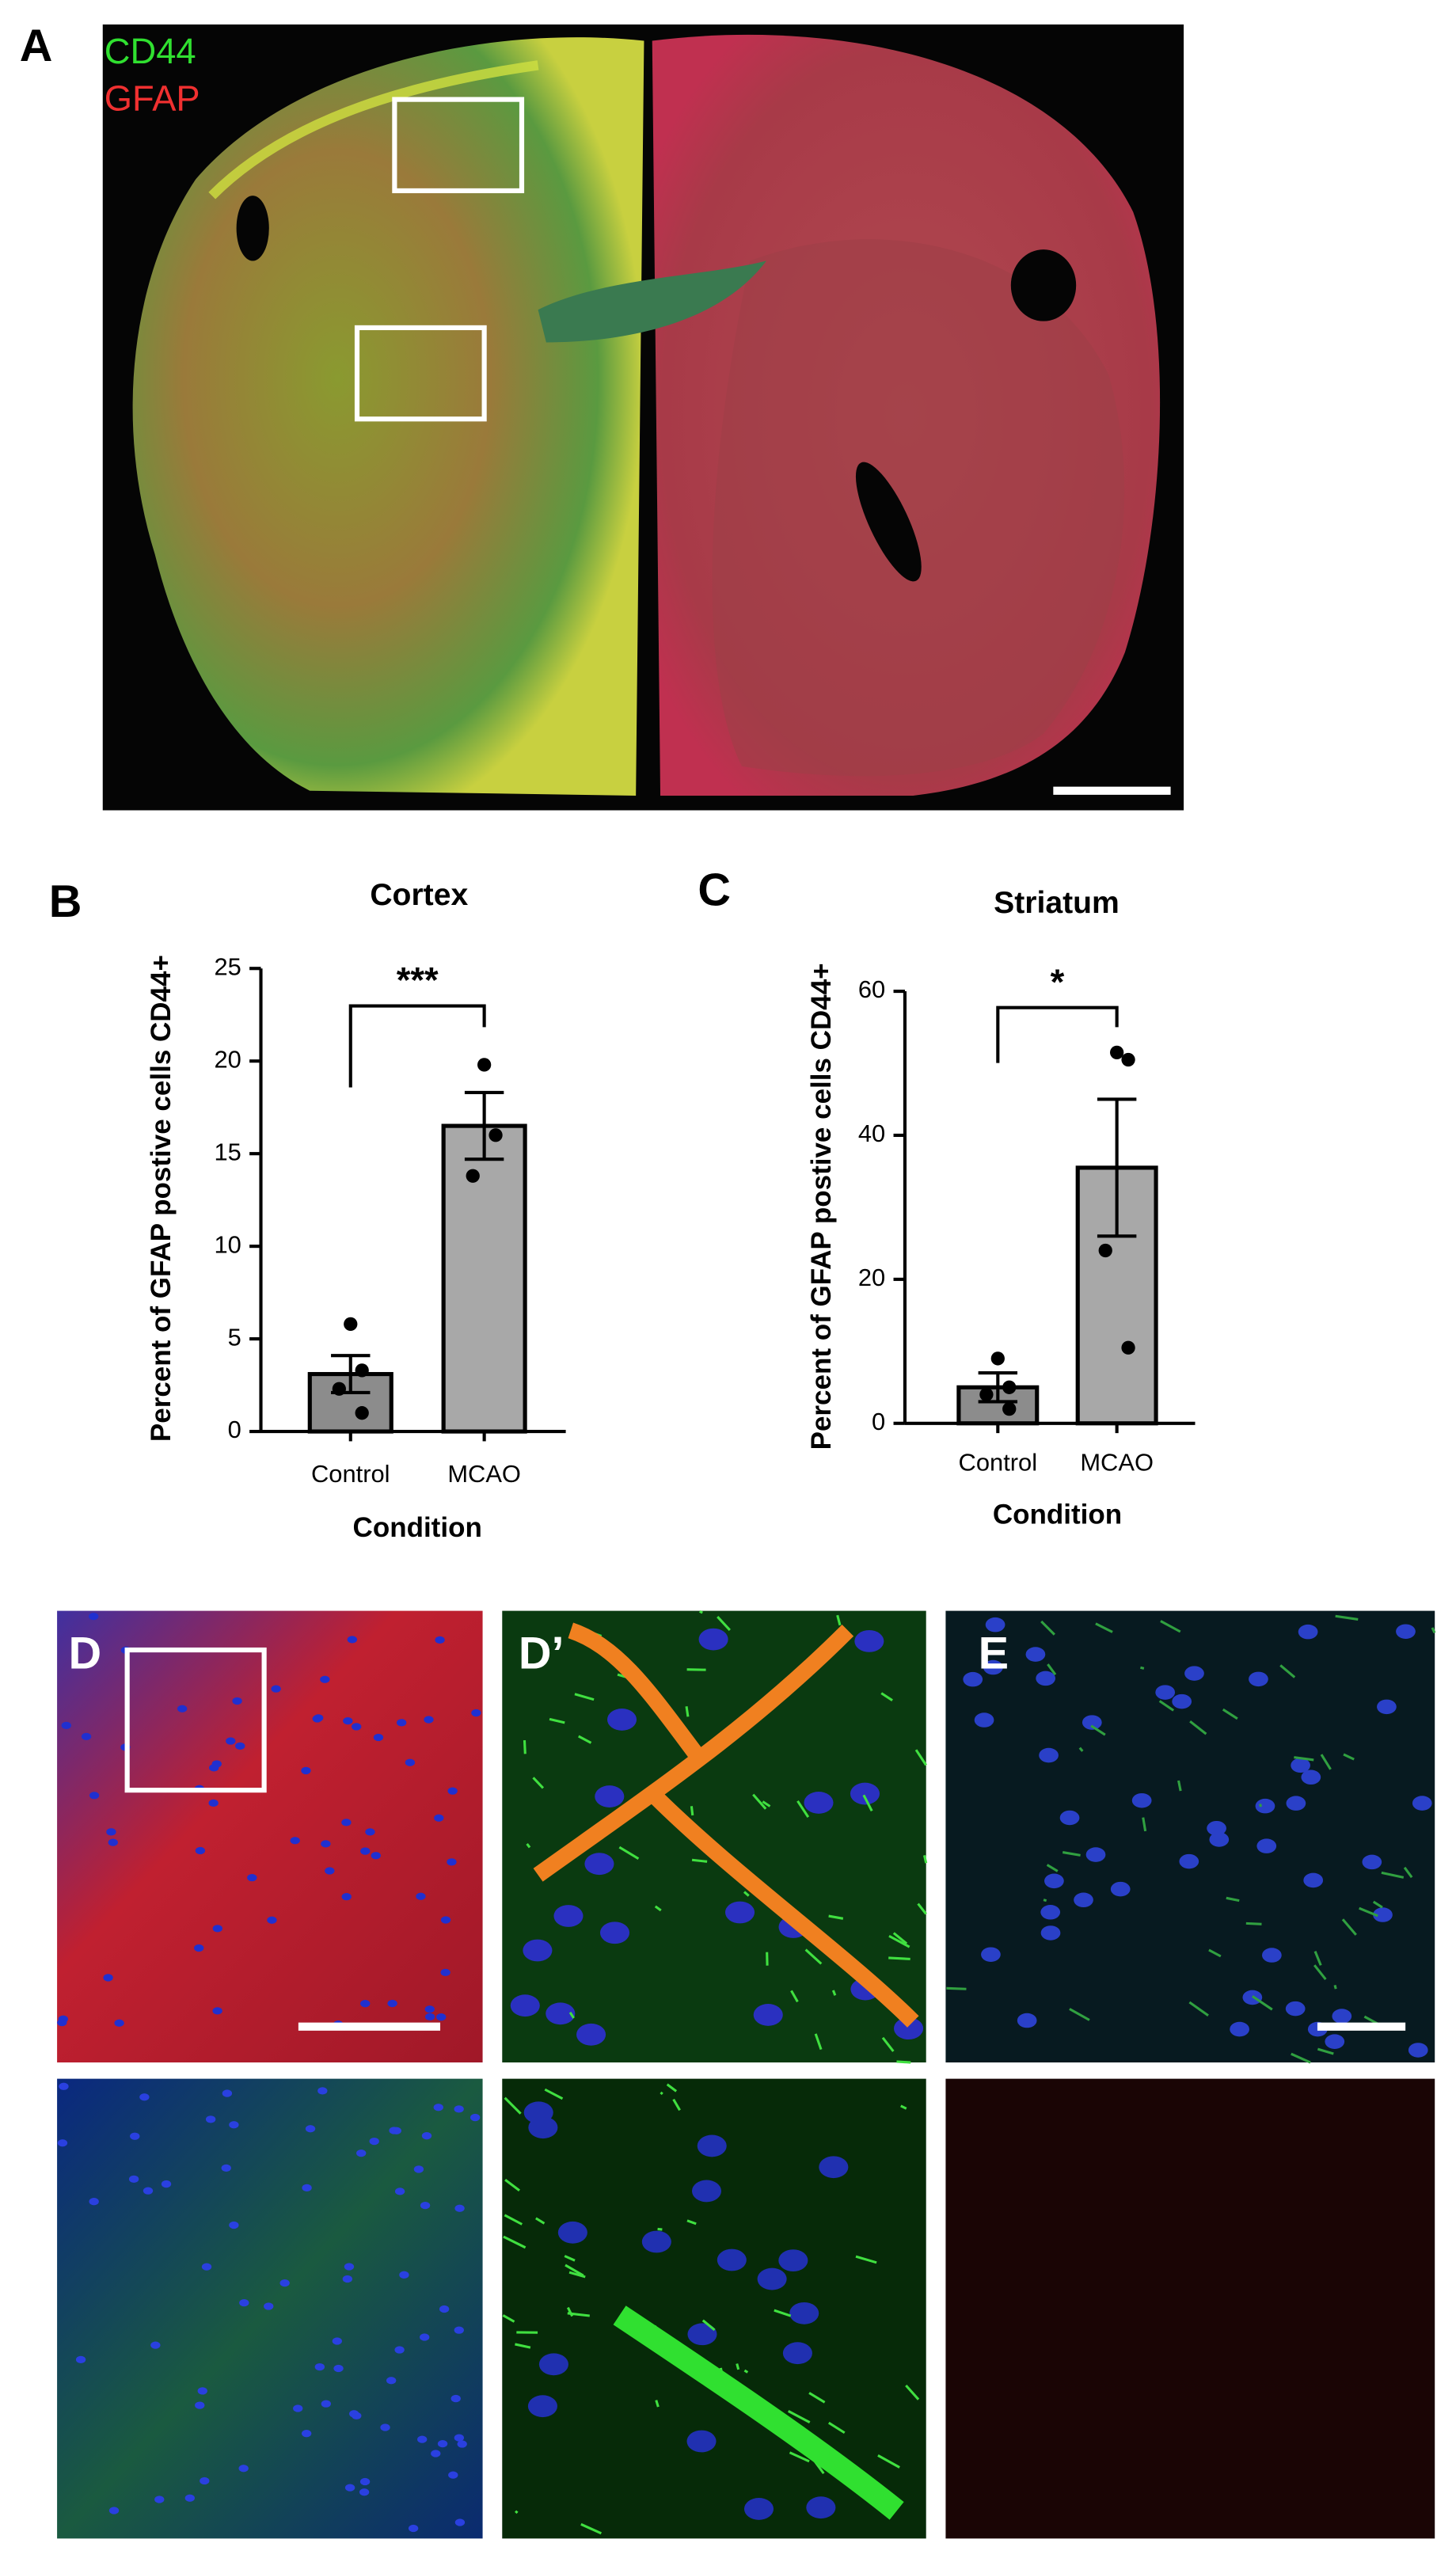 The width and height of the screenshot is (1456, 2562). I want to click on x-tick-label: Control, so click(998, 1462).